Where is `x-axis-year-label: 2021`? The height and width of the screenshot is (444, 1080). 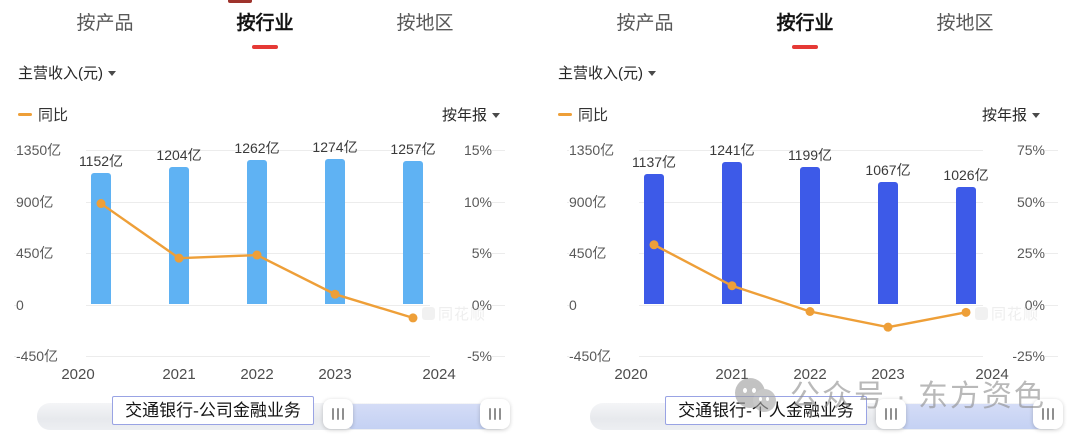 x-axis-year-label: 2021 is located at coordinates (179, 374).